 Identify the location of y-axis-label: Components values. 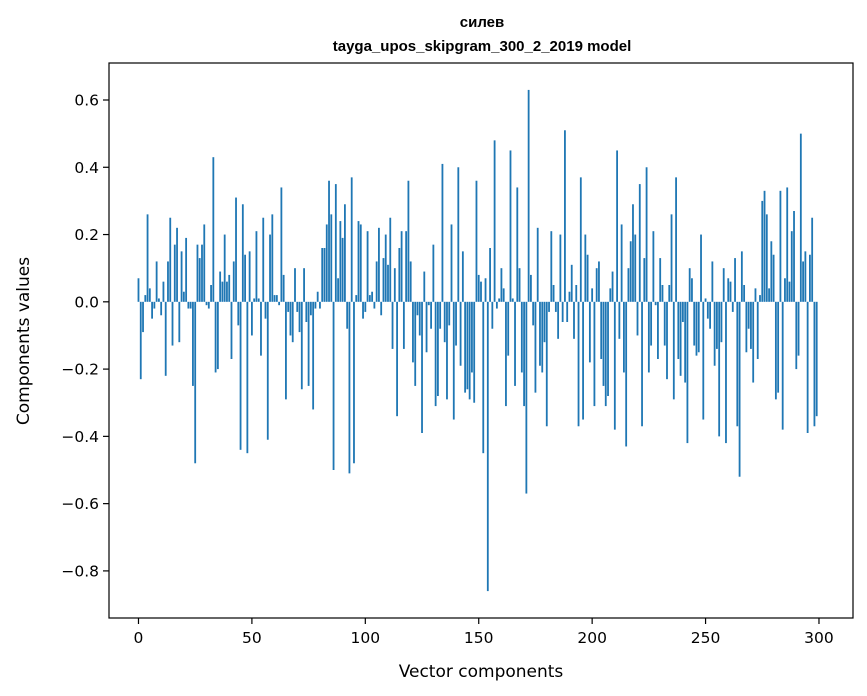
(24, 341).